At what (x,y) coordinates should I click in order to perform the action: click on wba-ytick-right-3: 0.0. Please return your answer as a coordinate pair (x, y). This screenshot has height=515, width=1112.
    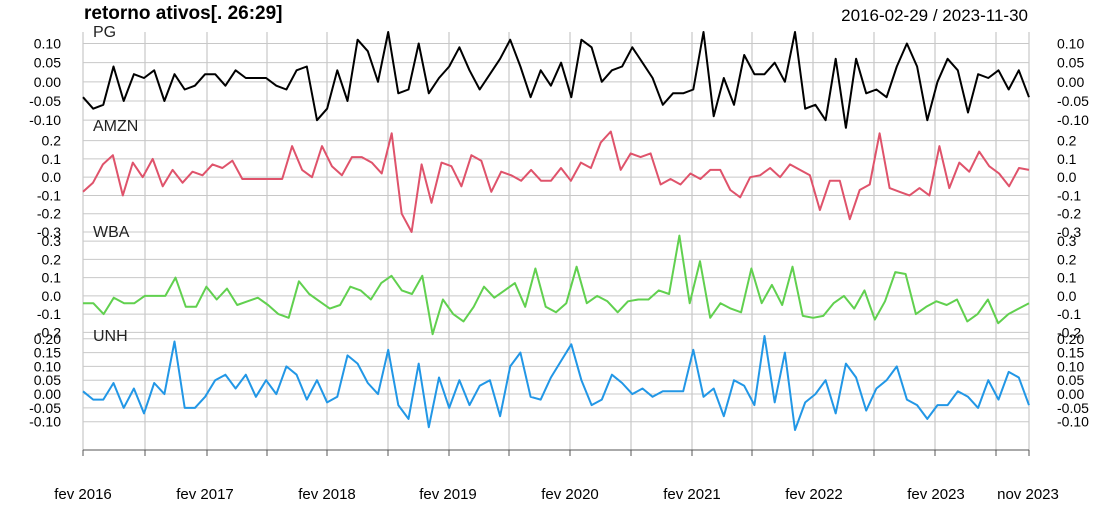
    Looking at the image, I should click on (1067, 296).